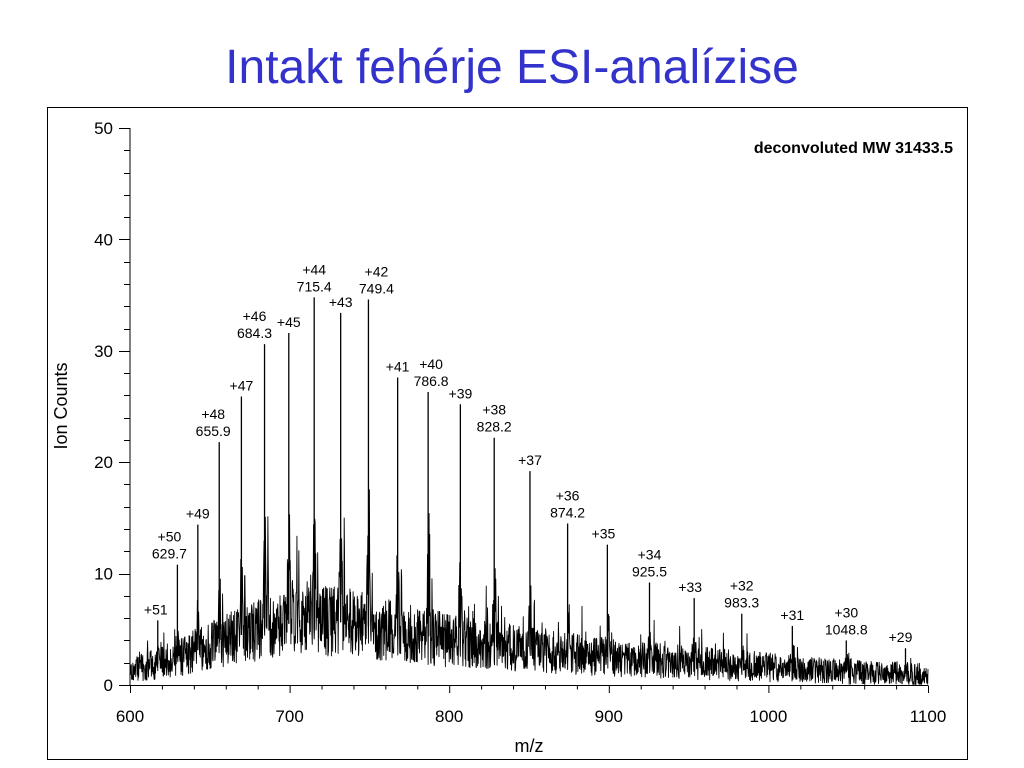 The width and height of the screenshot is (1024, 768). What do you see at coordinates (398, 367) in the screenshot?
I see `peak-charge-label: +41` at bounding box center [398, 367].